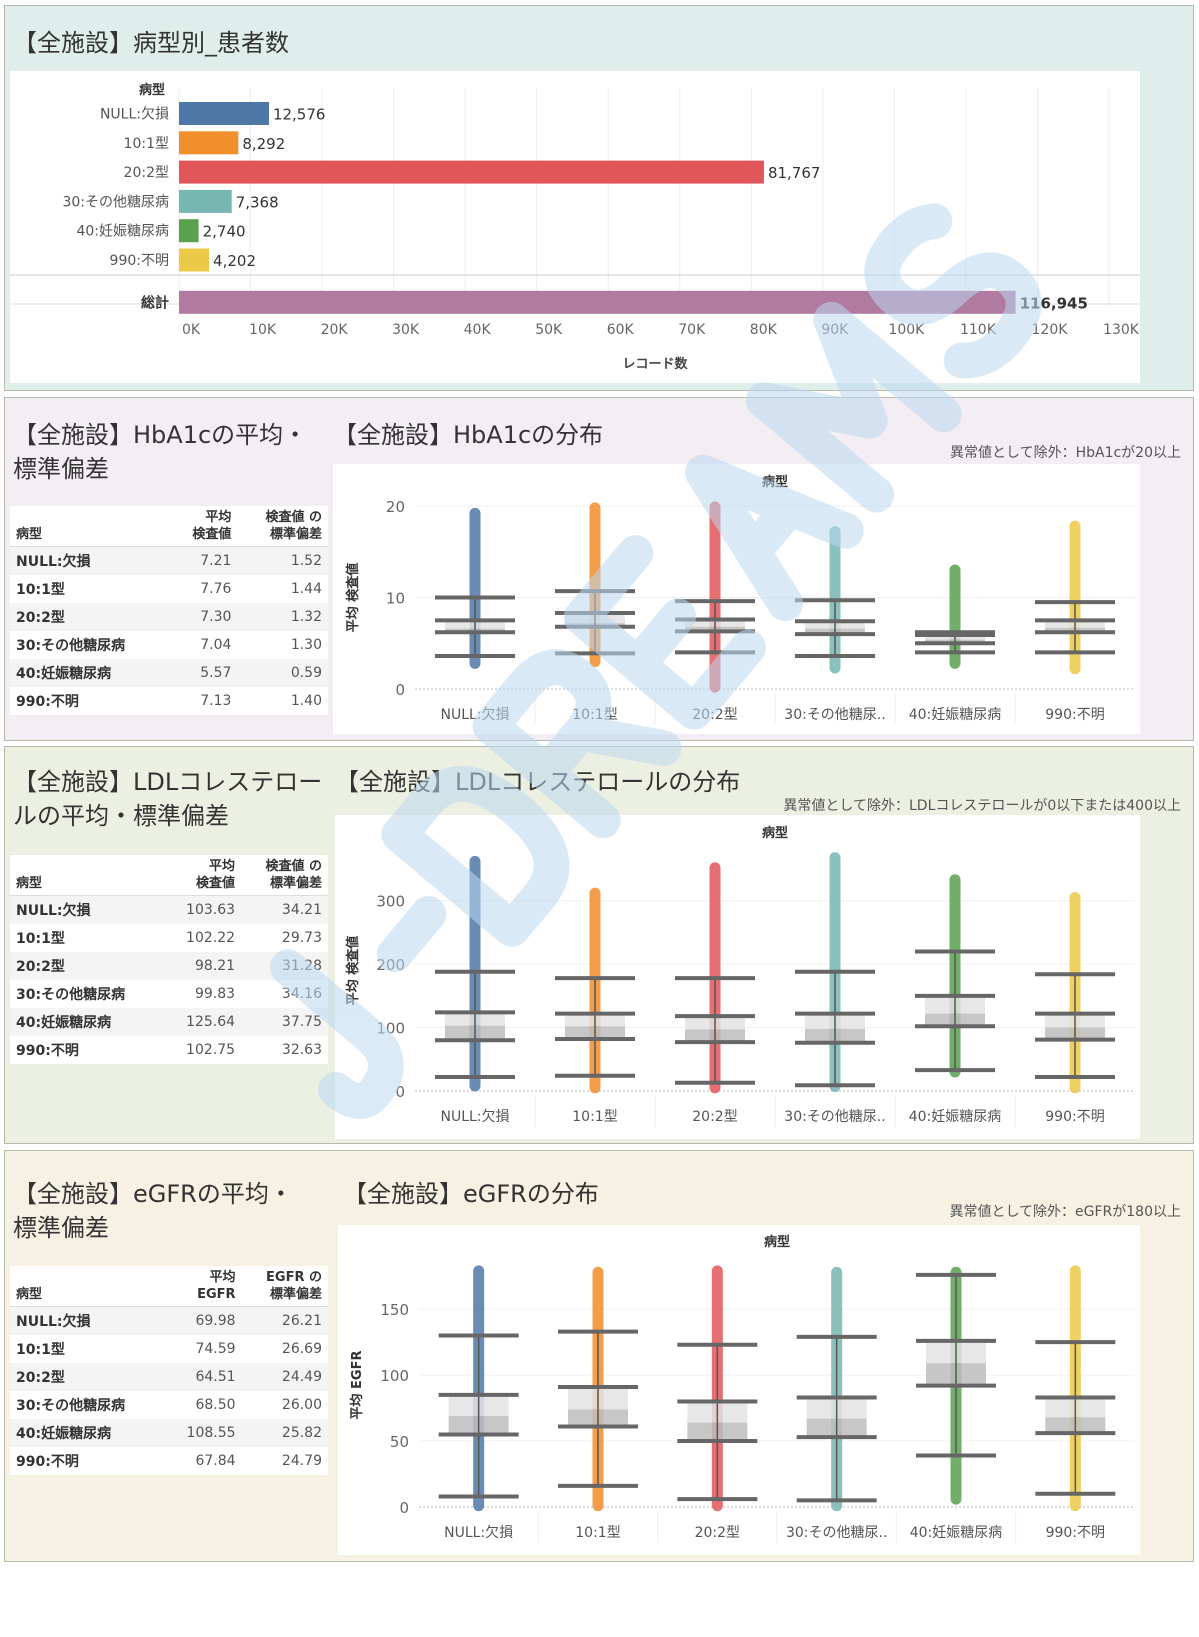 Image resolution: width=1199 pixels, height=1637 pixels. Describe the element at coordinates (257, 202) in the screenshot. I see `data-label: 7,368` at that location.